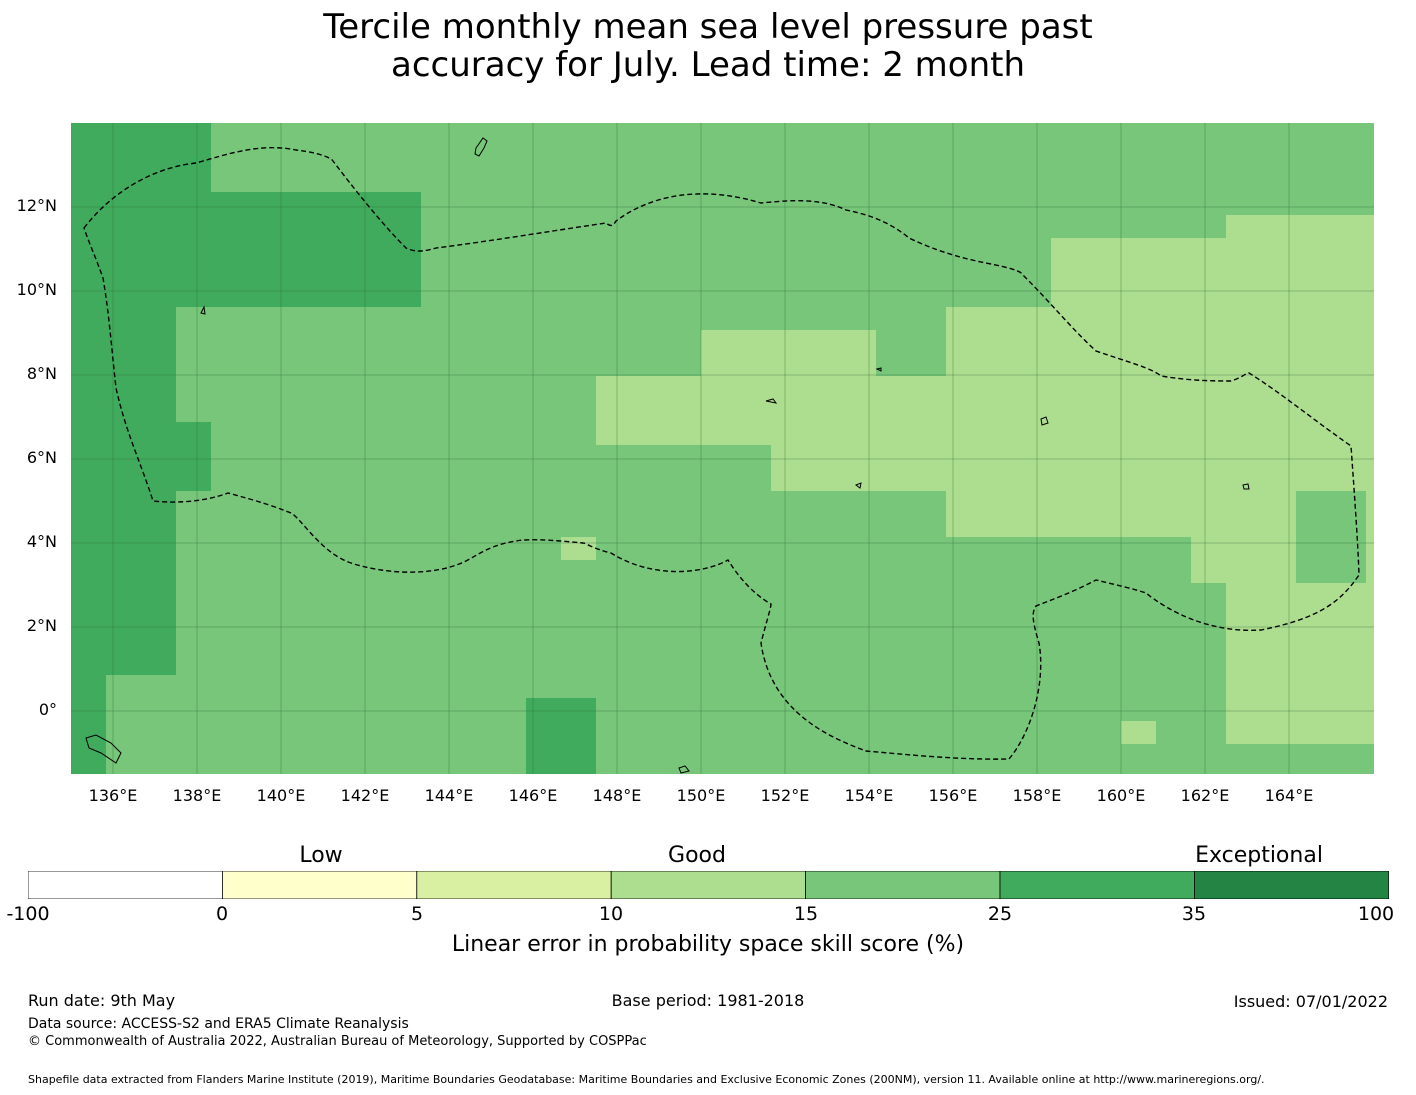 The width and height of the screenshot is (1416, 1095). Describe the element at coordinates (365, 795) in the screenshot. I see `lon-label-142e: 142°E` at that location.